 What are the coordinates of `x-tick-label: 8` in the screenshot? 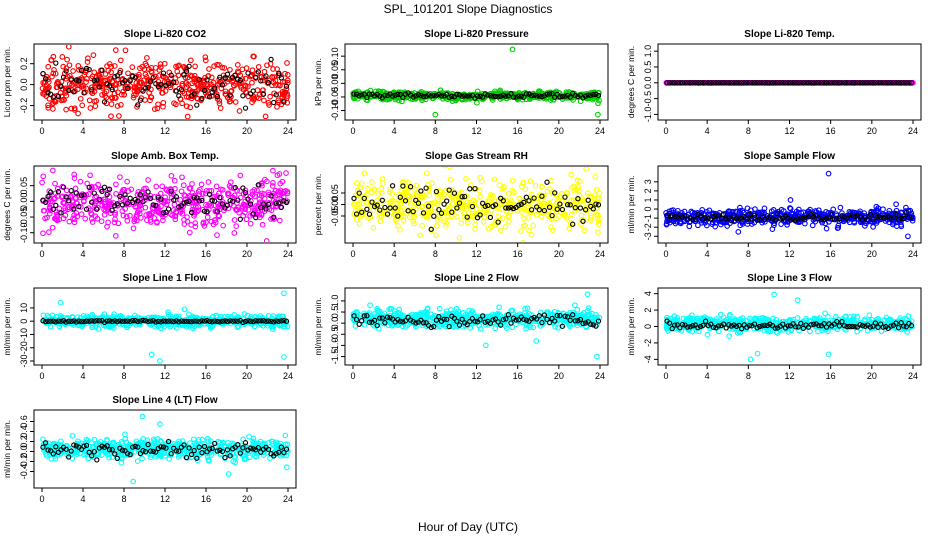 It's located at (435, 254).